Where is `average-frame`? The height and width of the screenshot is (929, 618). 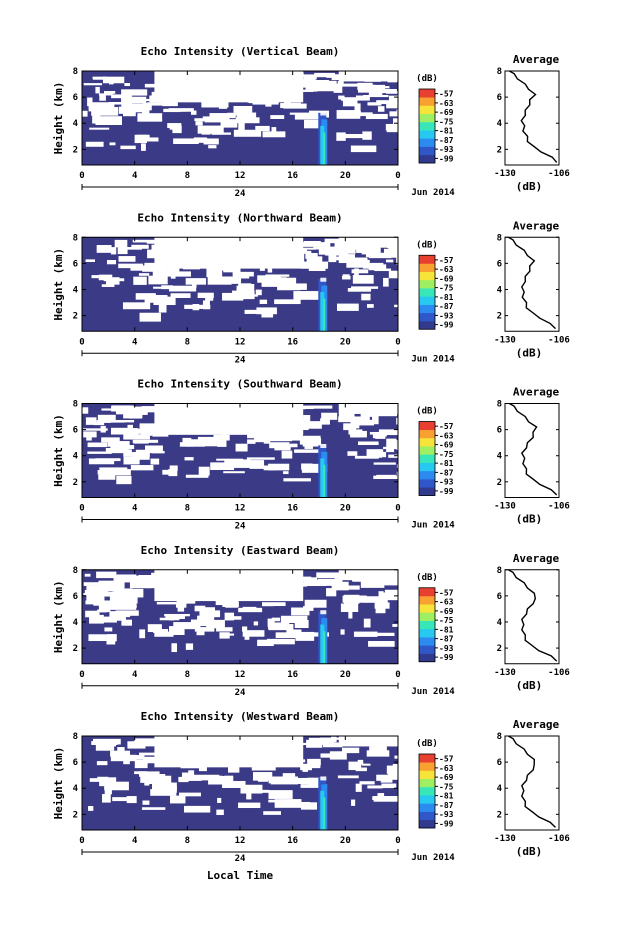
average-frame is located at coordinates (532, 450).